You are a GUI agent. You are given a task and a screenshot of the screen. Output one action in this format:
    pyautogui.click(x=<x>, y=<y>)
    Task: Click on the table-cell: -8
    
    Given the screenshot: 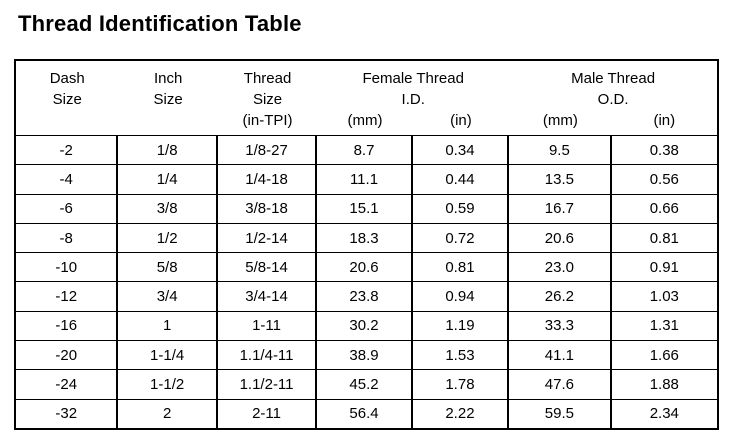 What is the action you would take?
    pyautogui.click(x=67, y=238)
    